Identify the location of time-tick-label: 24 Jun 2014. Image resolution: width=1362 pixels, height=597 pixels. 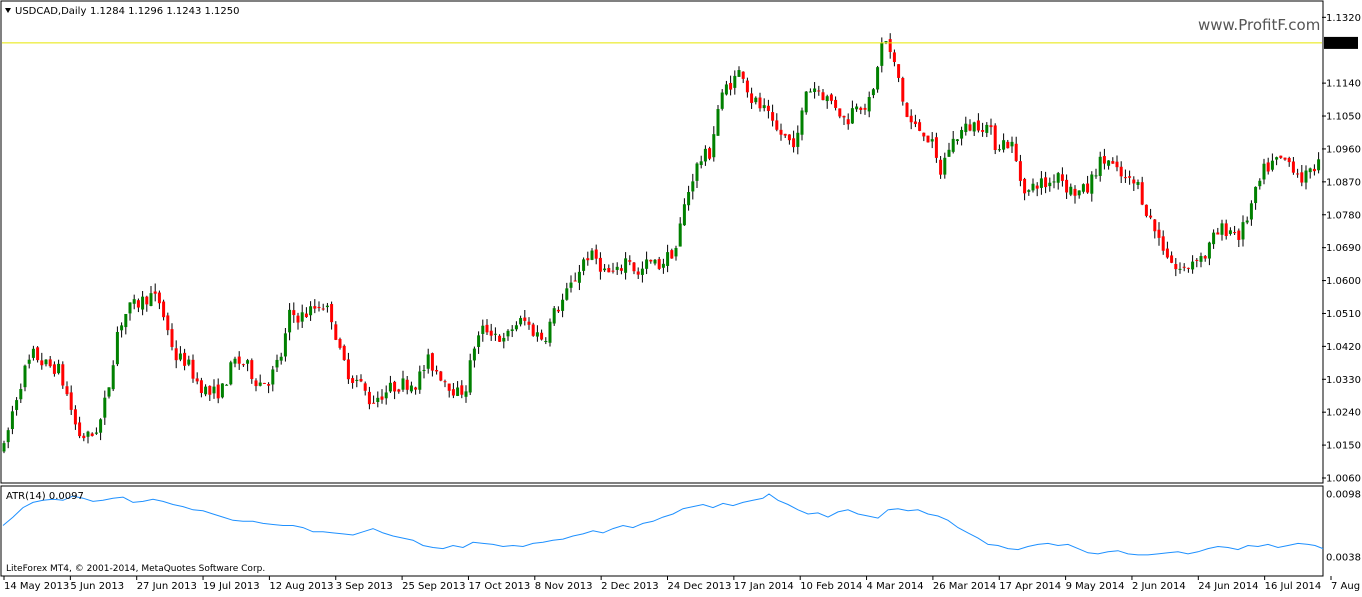
(1228, 586).